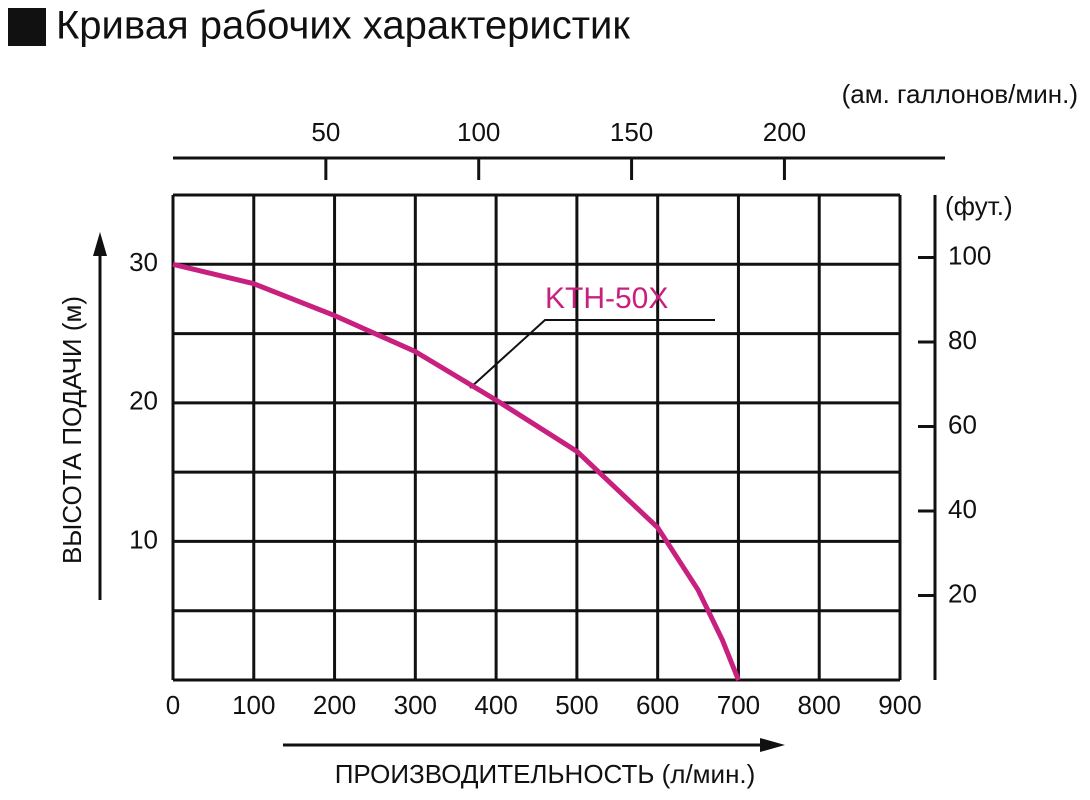 The width and height of the screenshot is (1090, 800). Describe the element at coordinates (979, 206) in the screenshot. I see `y2-axis-label: (фут.)` at that location.